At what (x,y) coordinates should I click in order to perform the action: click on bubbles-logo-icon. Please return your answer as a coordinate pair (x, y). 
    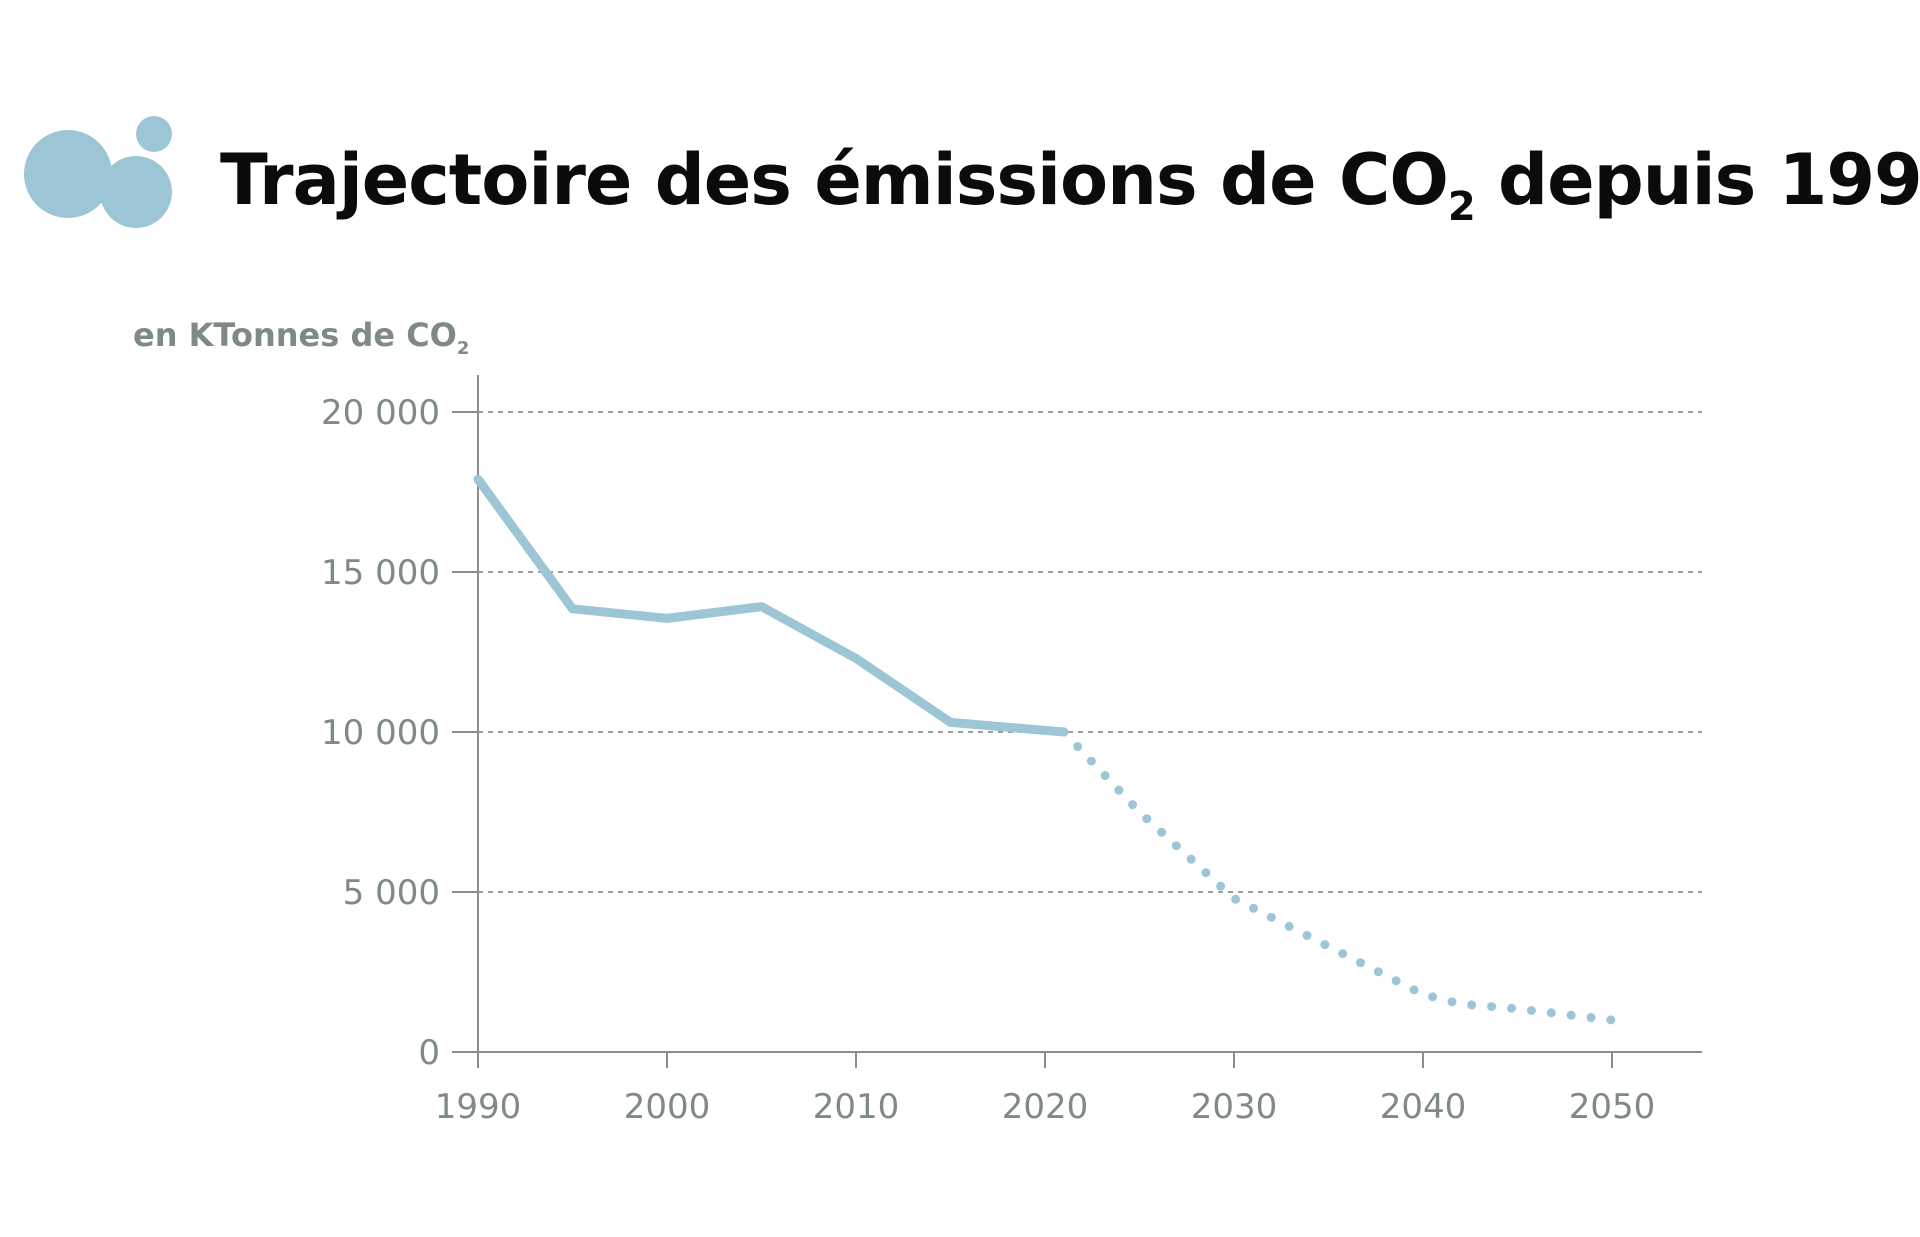
    Looking at the image, I should click on (98, 172).